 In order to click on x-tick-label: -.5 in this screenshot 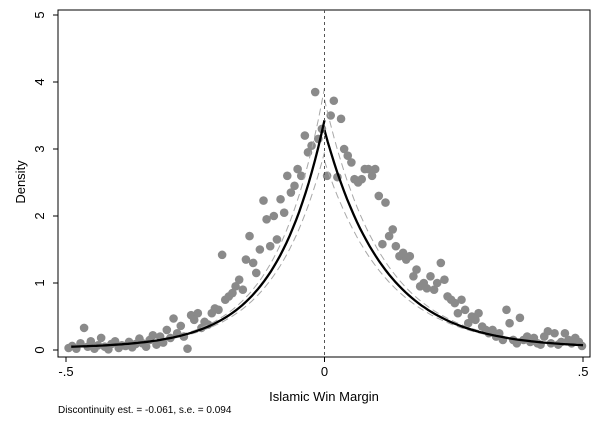, I will do `click(65, 371)`.